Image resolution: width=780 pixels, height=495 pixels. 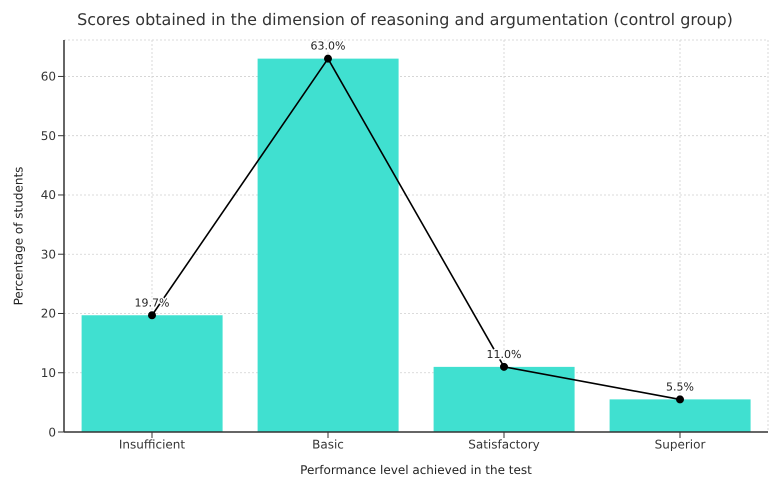 What do you see at coordinates (328, 445) in the screenshot?
I see `x-tick-label: Basic` at bounding box center [328, 445].